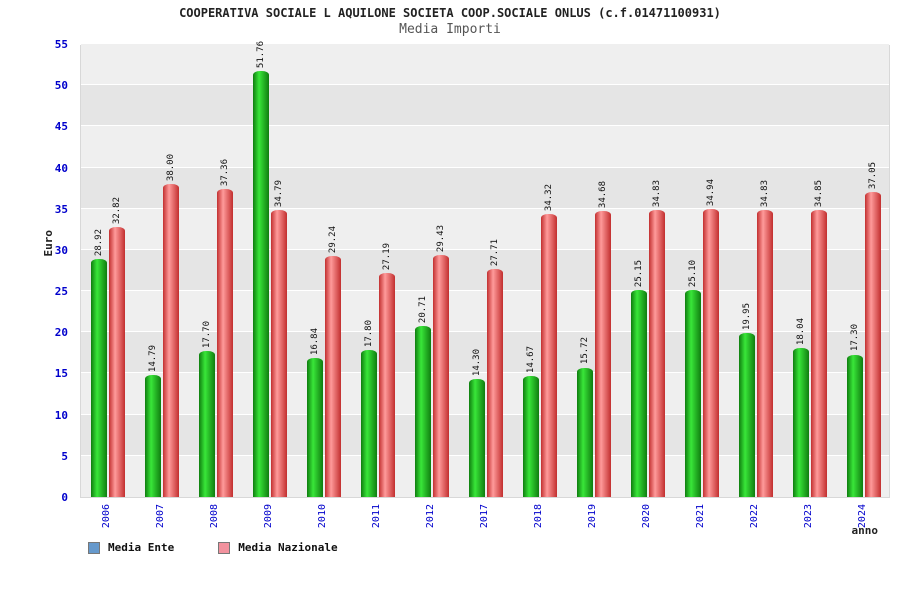 This screenshot has width=900, height=600. What do you see at coordinates (117, 361) in the screenshot?
I see `bar-media-nazionale-2006` at bounding box center [117, 361].